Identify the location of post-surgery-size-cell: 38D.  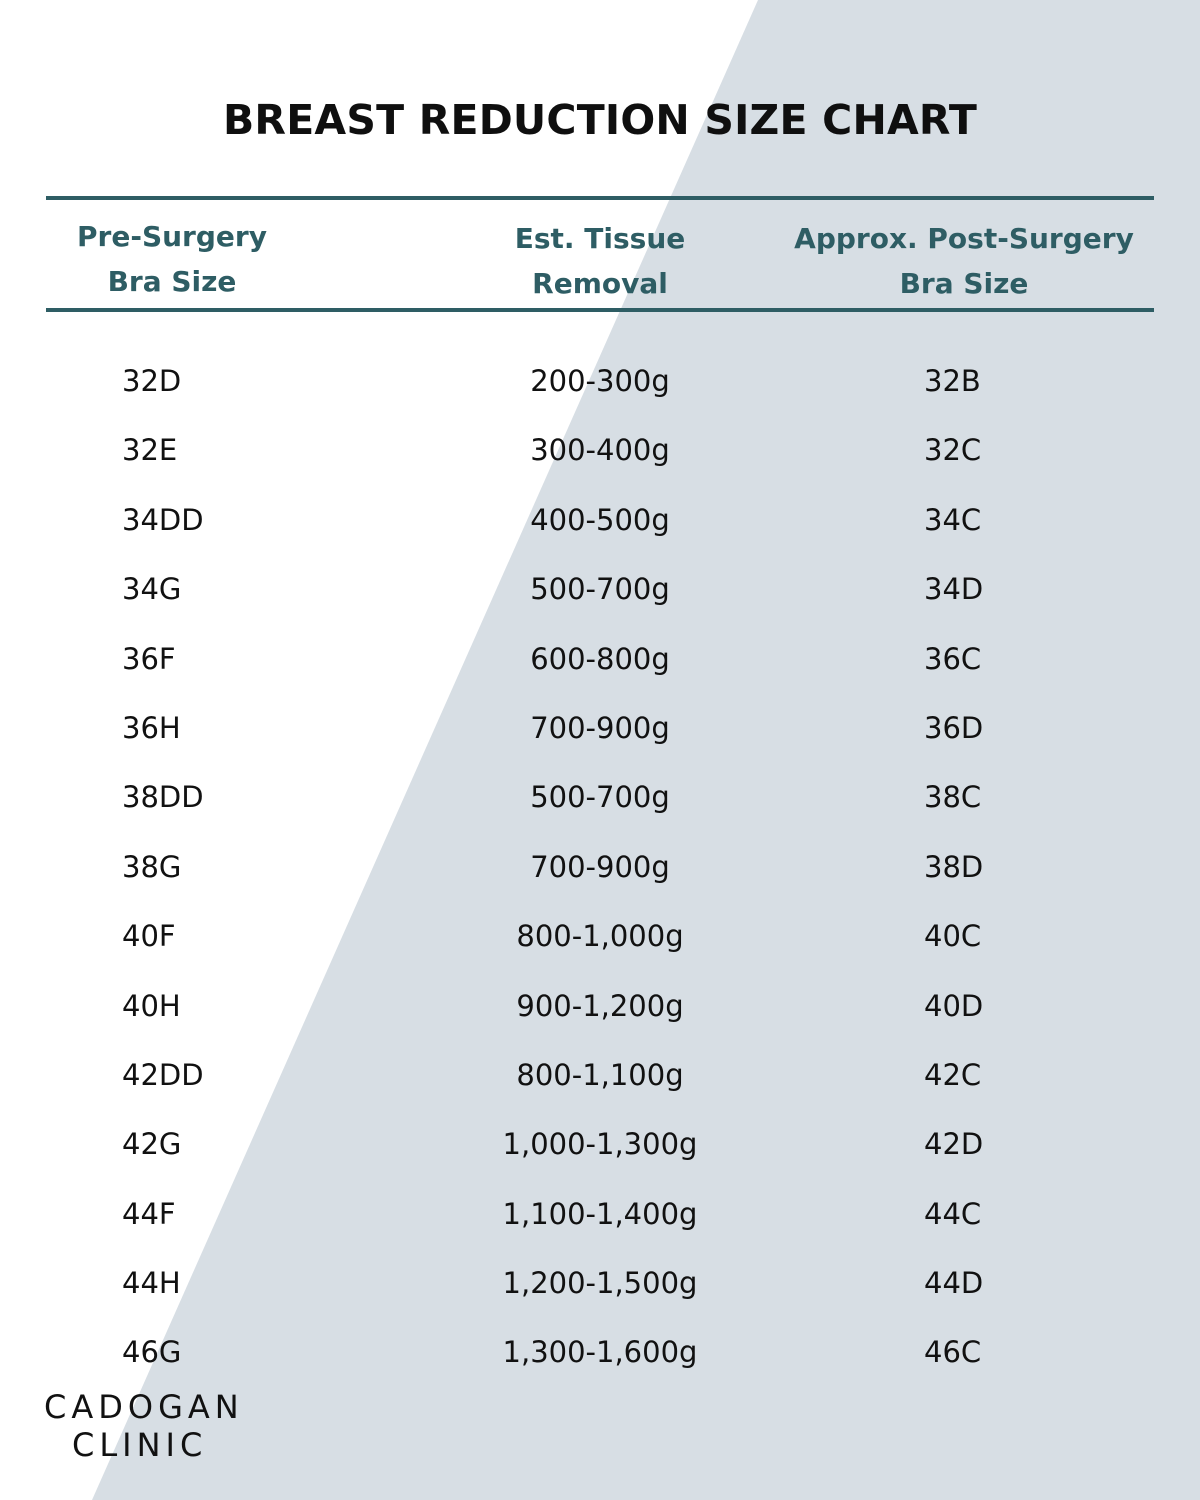
(954, 866).